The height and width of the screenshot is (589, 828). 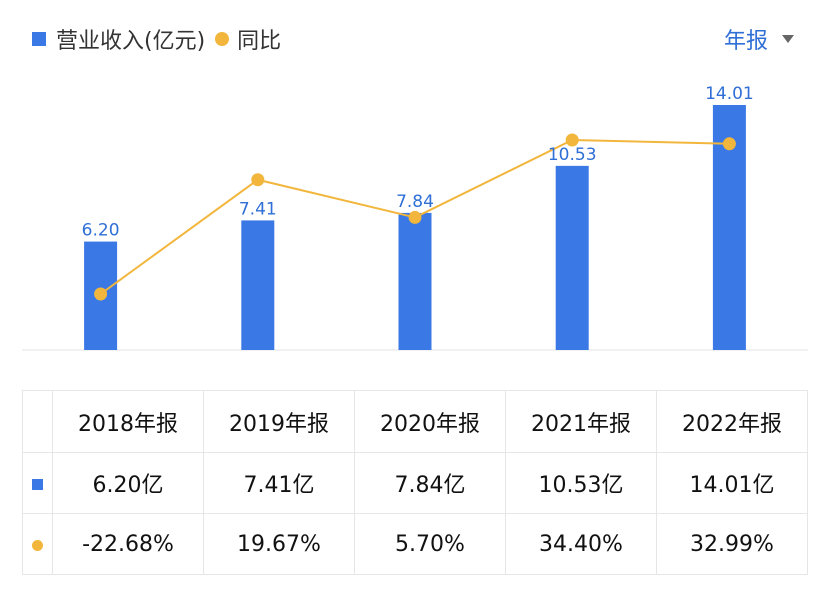 What do you see at coordinates (259, 41) in the screenshot?
I see `yoy-legend-label: 同比` at bounding box center [259, 41].